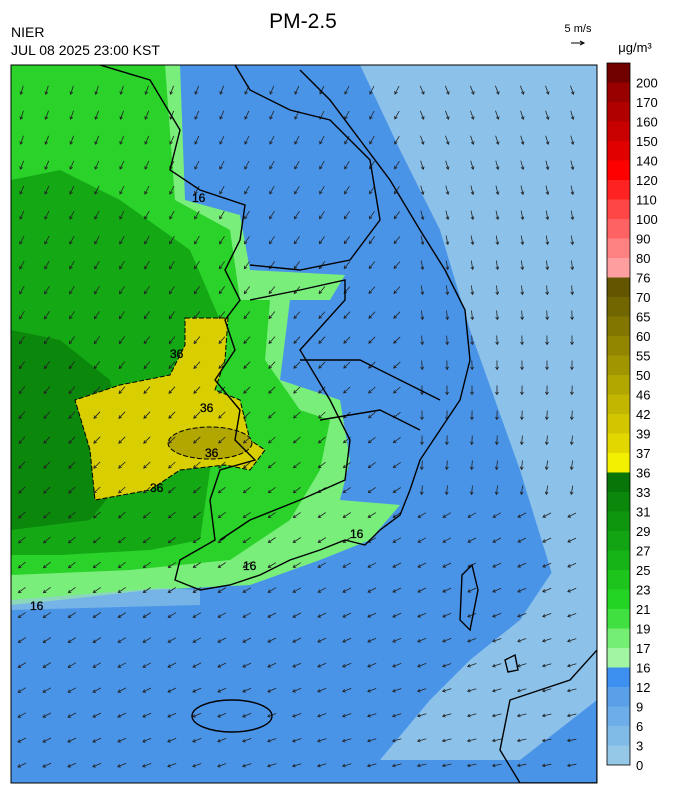  Describe the element at coordinates (618, 414) in the screenshot. I see `colorbar-frame` at that location.